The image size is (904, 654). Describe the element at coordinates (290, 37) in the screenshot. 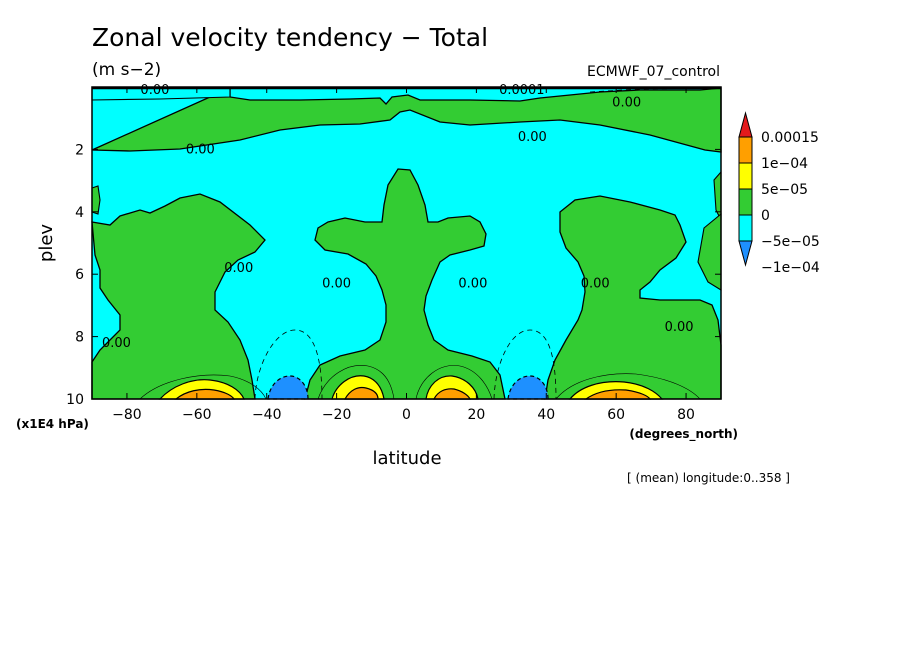

I see `chart-title: Zonal velocity tendency − Total` at that location.